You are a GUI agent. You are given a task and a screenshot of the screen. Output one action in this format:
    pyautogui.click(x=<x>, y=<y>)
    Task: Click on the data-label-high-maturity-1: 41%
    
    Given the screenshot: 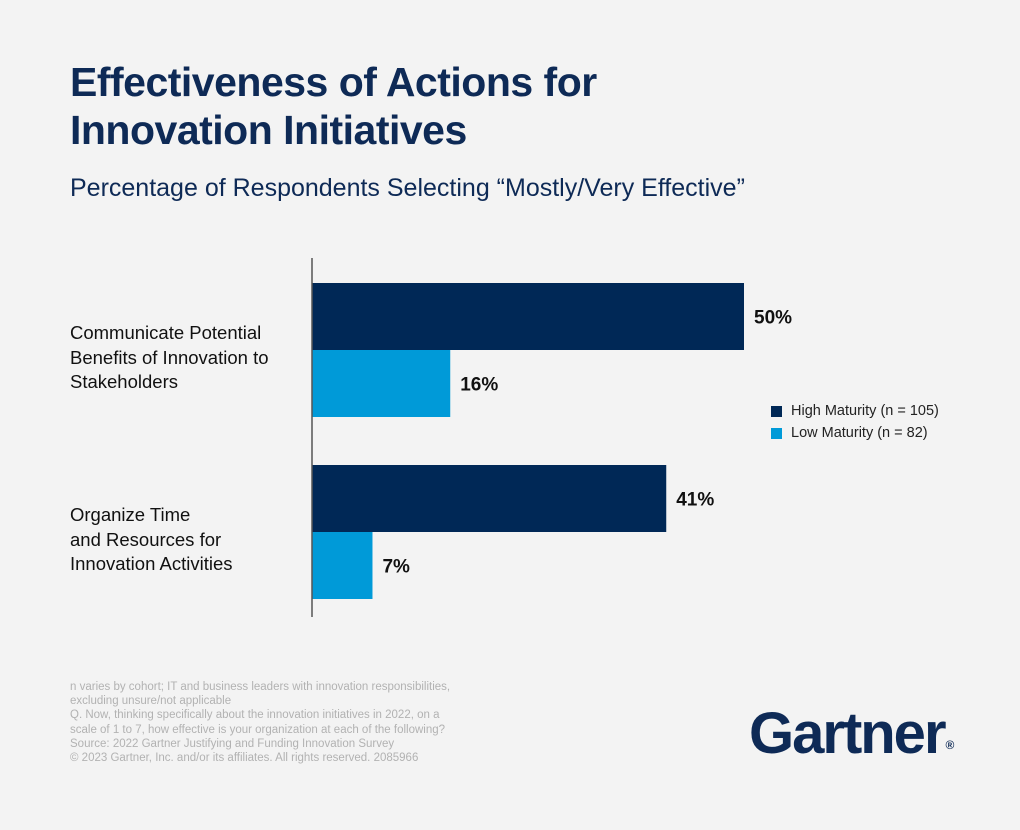 What is the action you would take?
    pyautogui.click(x=695, y=500)
    